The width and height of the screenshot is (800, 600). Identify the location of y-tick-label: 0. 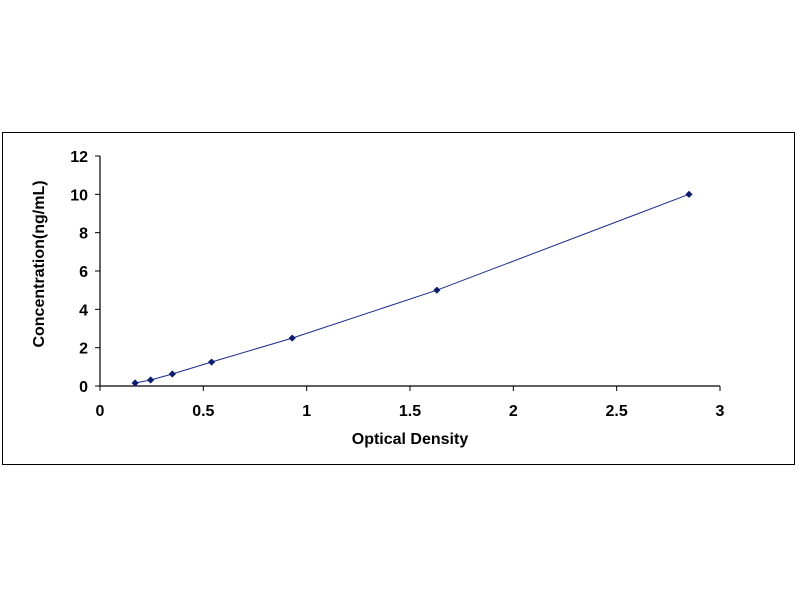
(83, 387).